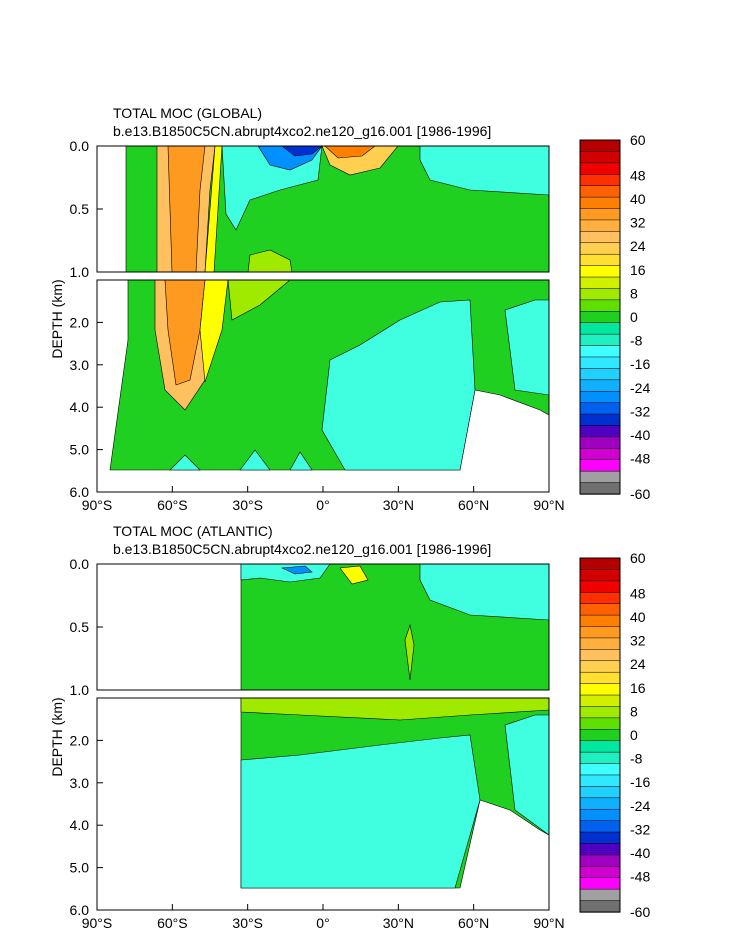 This screenshot has height=950, width=733. I want to click on atlantic-colorbar: 60 48 40 32 24 16 8 0 -8 -16 -24 -32 -40 -48 -60, so click(614, 735).